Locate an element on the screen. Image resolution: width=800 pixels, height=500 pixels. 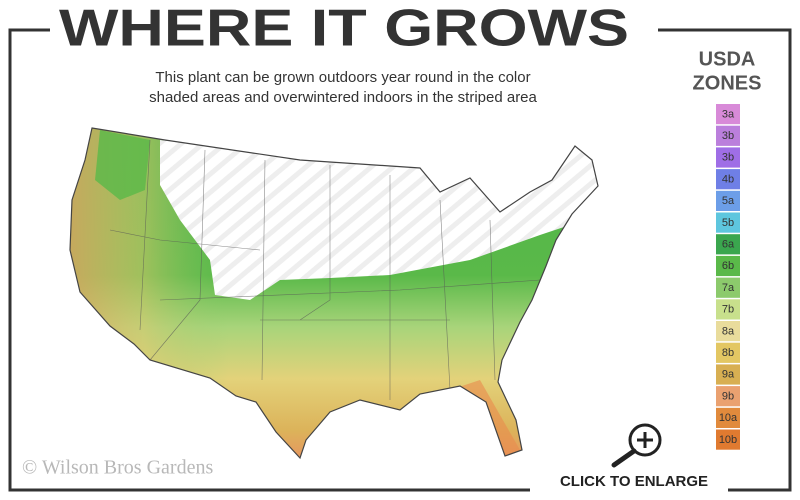
magnifier-icon is located at coordinates (636, 445).